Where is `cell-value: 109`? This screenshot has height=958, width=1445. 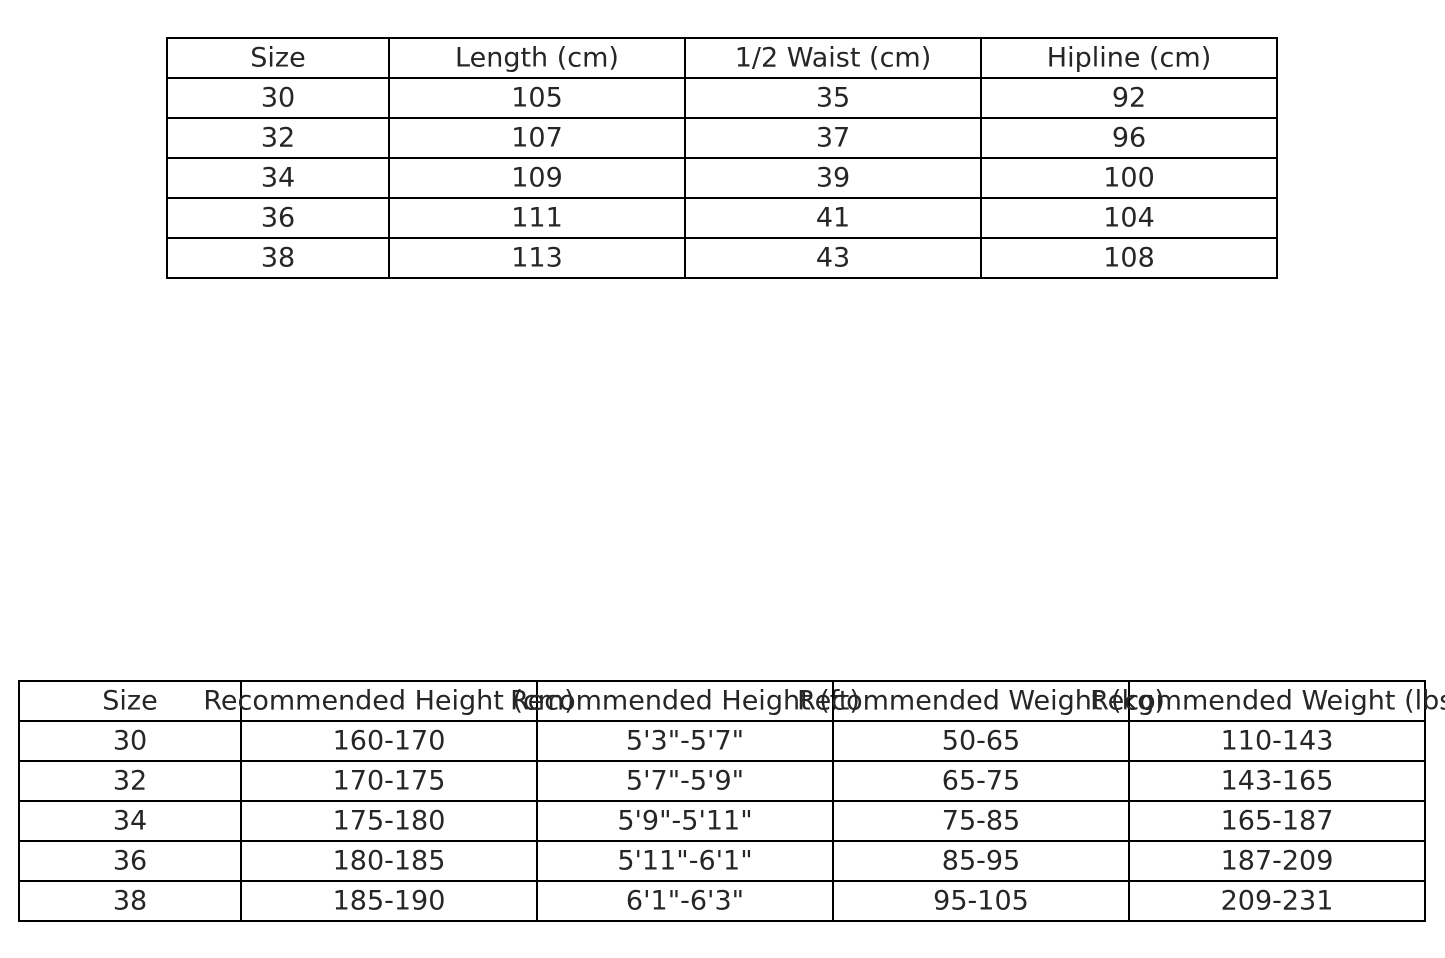 cell-value: 109 is located at coordinates (537, 178).